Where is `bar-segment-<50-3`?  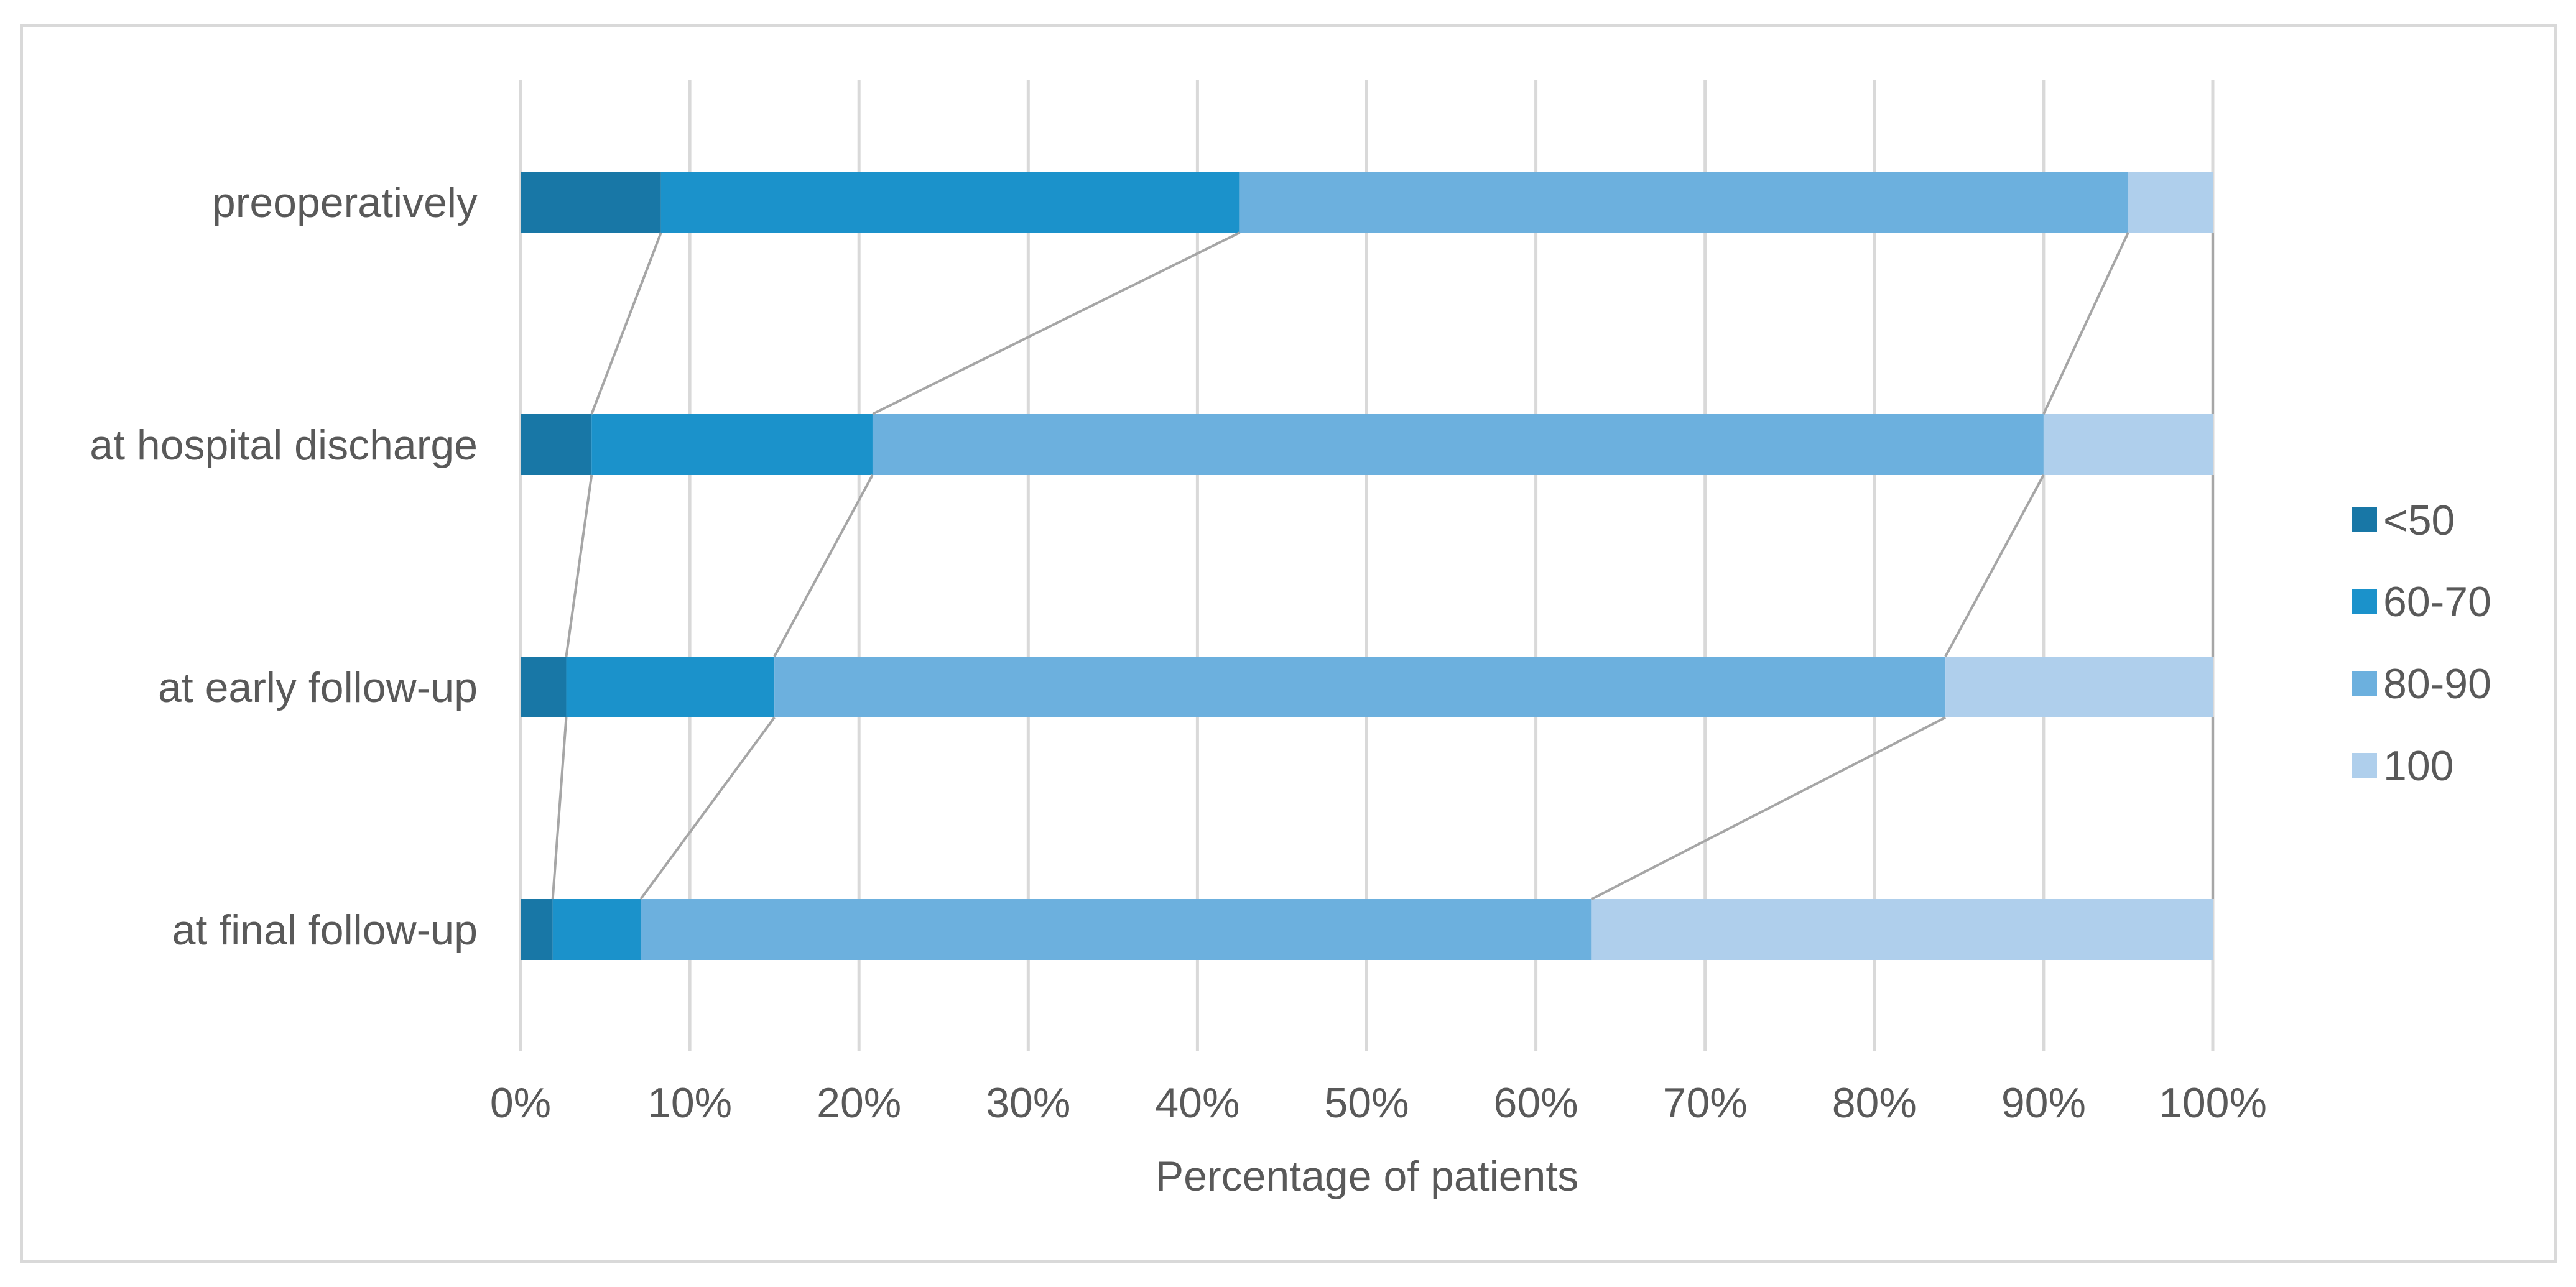 bar-segment-<50-3 is located at coordinates (537, 929).